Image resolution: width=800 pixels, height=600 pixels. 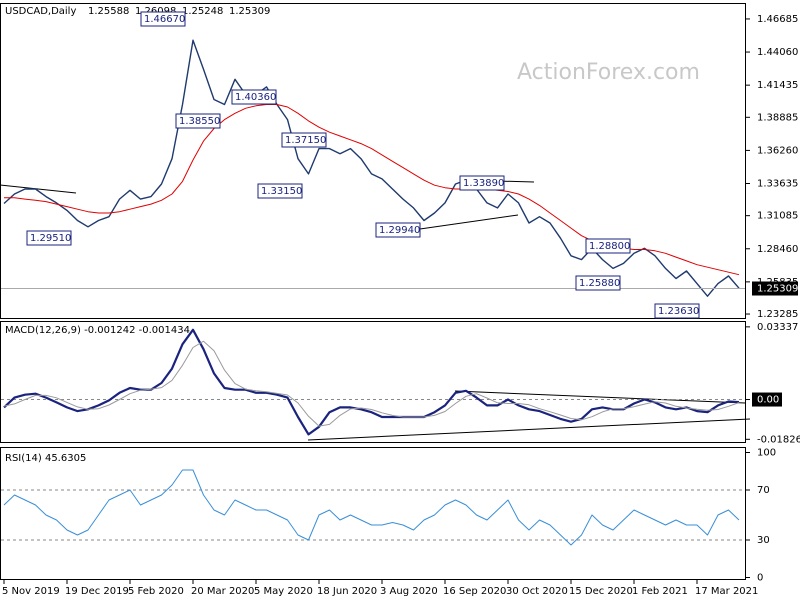 What do you see at coordinates (766, 453) in the screenshot?
I see `y-tick-label: 100` at bounding box center [766, 453].